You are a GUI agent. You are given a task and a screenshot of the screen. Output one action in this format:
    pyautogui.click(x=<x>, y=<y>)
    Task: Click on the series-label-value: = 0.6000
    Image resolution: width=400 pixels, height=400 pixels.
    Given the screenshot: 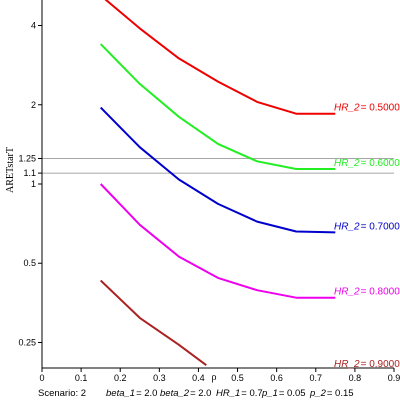 What is the action you would take?
    pyautogui.click(x=380, y=163)
    